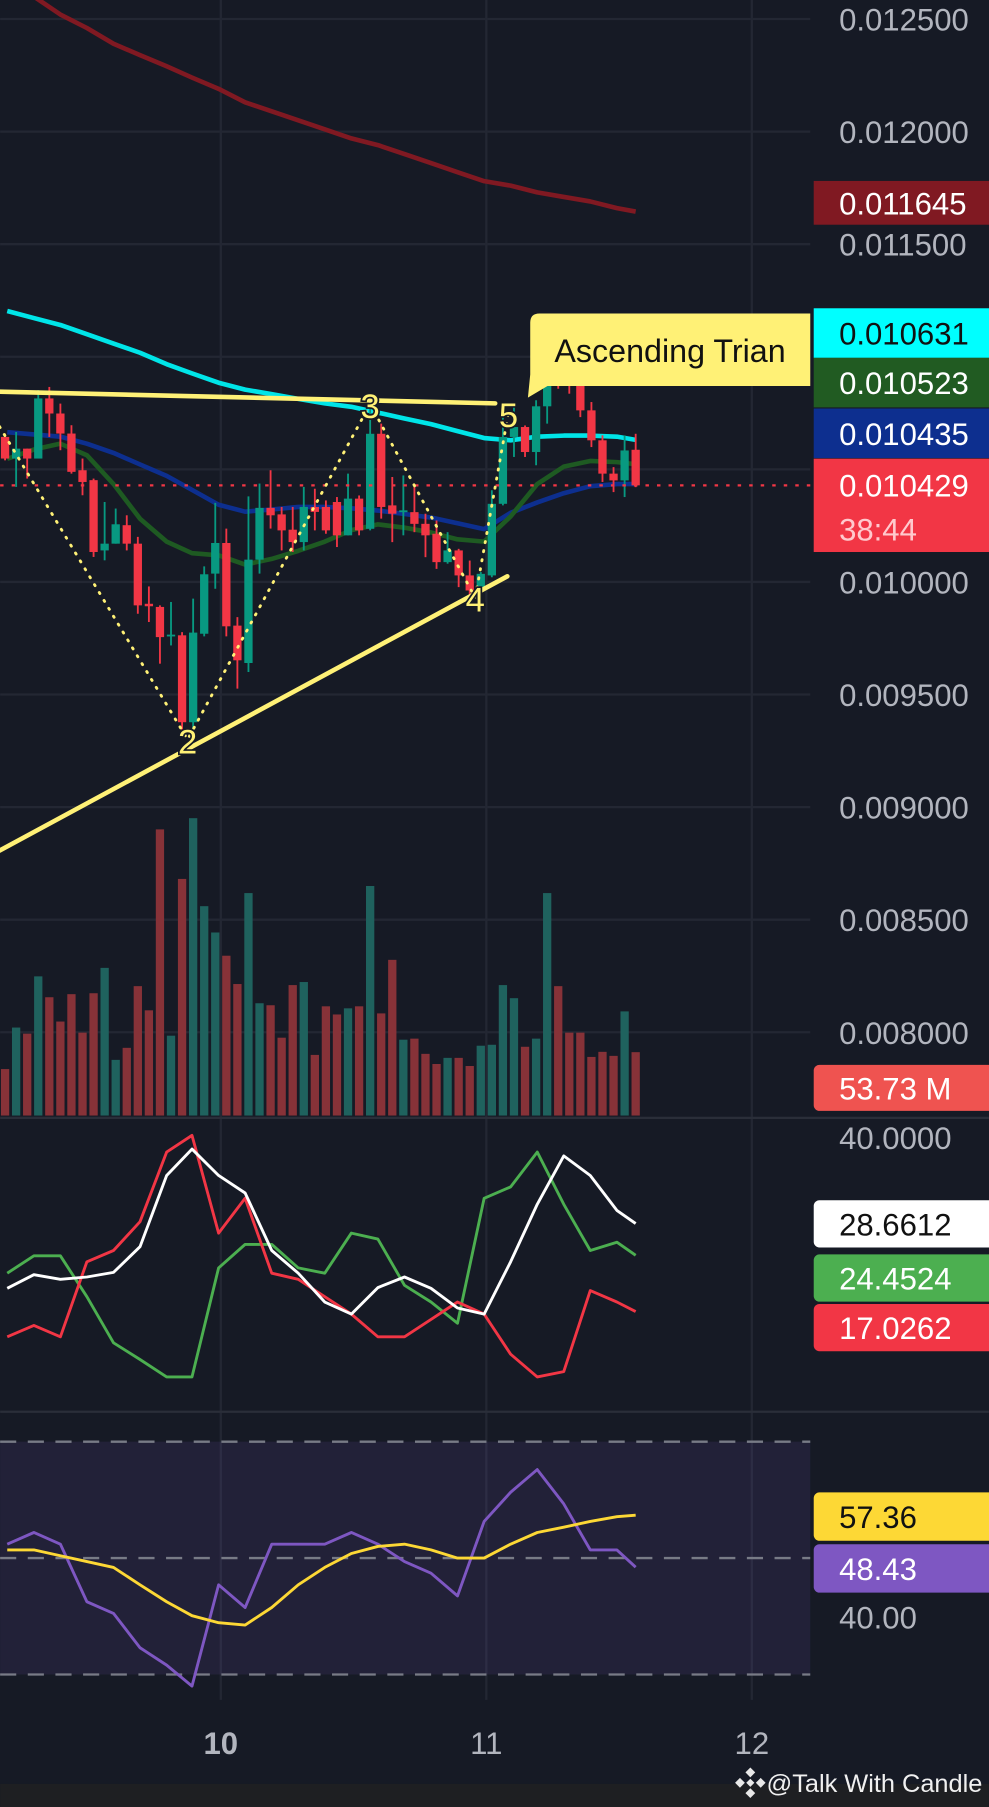 The width and height of the screenshot is (989, 1807). I want to click on rsi-axis-label: 40.00, so click(878, 1617).